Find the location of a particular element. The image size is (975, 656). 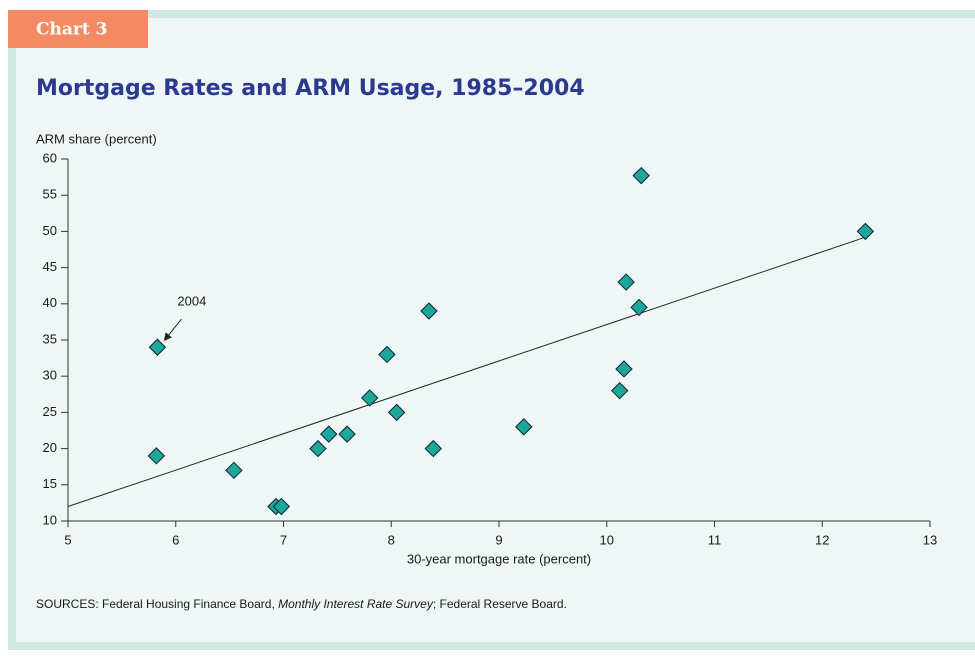

x-tick-label: 10 is located at coordinates (607, 539).